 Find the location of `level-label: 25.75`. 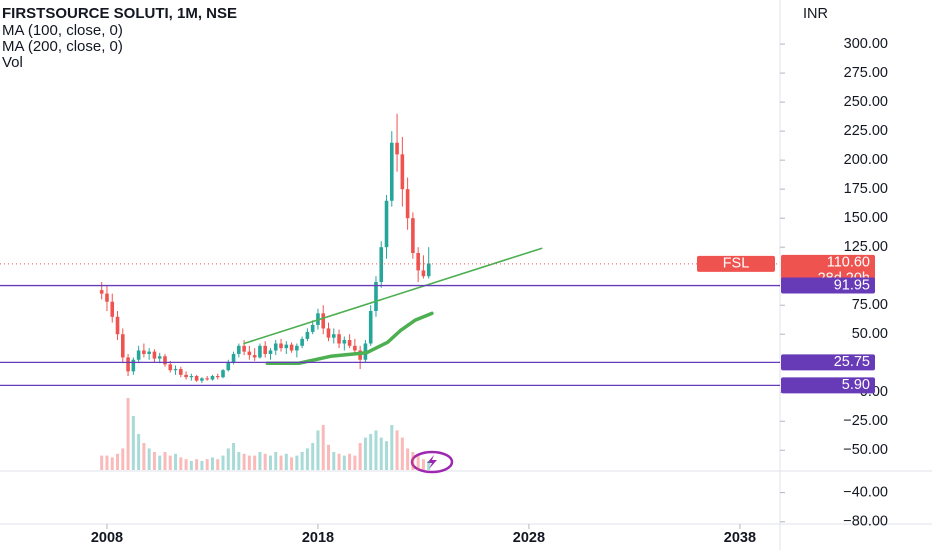

level-label: 25.75 is located at coordinates (852, 362).